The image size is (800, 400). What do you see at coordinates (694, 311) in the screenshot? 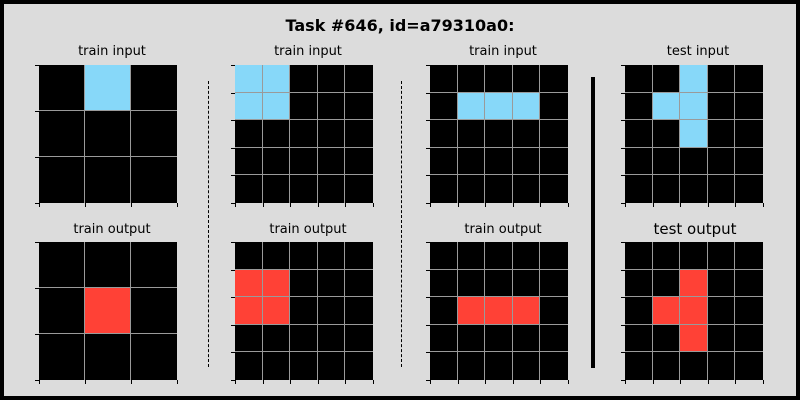
I see `test-output-grid` at bounding box center [694, 311].